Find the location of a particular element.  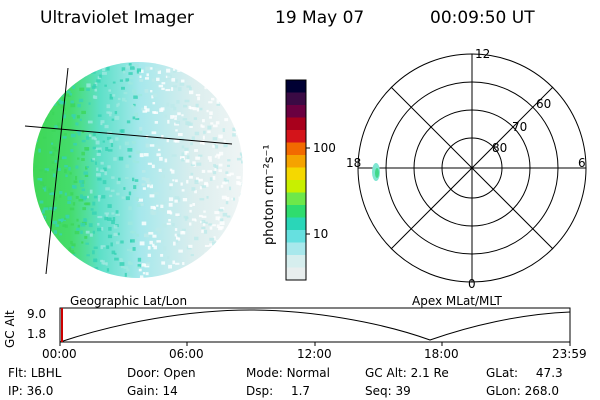

status-gc-alt: GC Alt: 2.1 Re is located at coordinates (407, 373).